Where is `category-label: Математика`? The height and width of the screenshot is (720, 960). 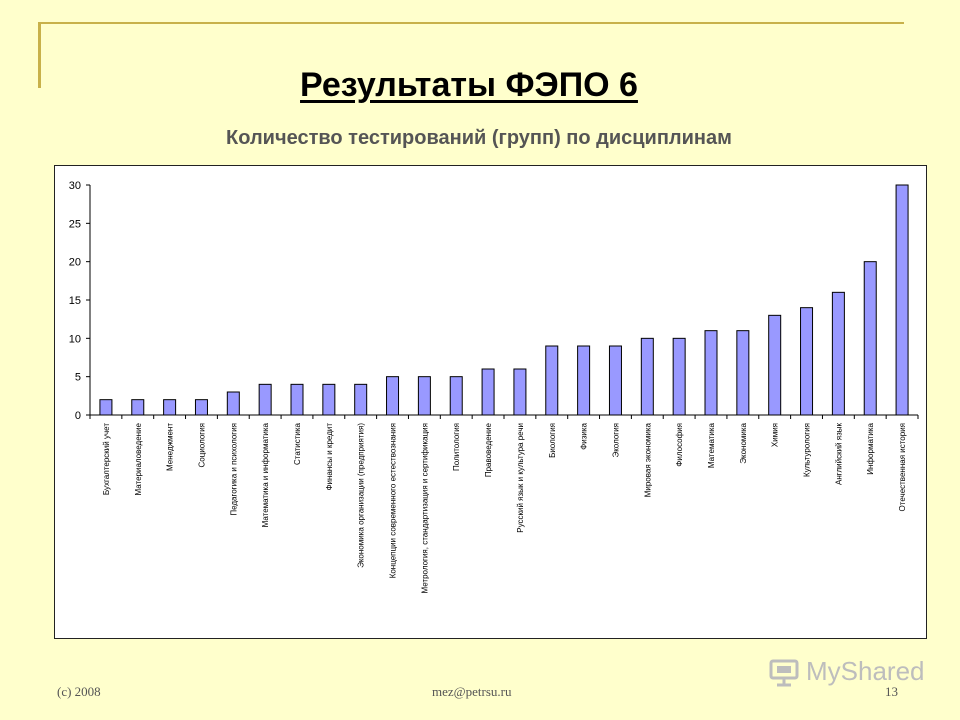 category-label: Математика is located at coordinates (711, 445).